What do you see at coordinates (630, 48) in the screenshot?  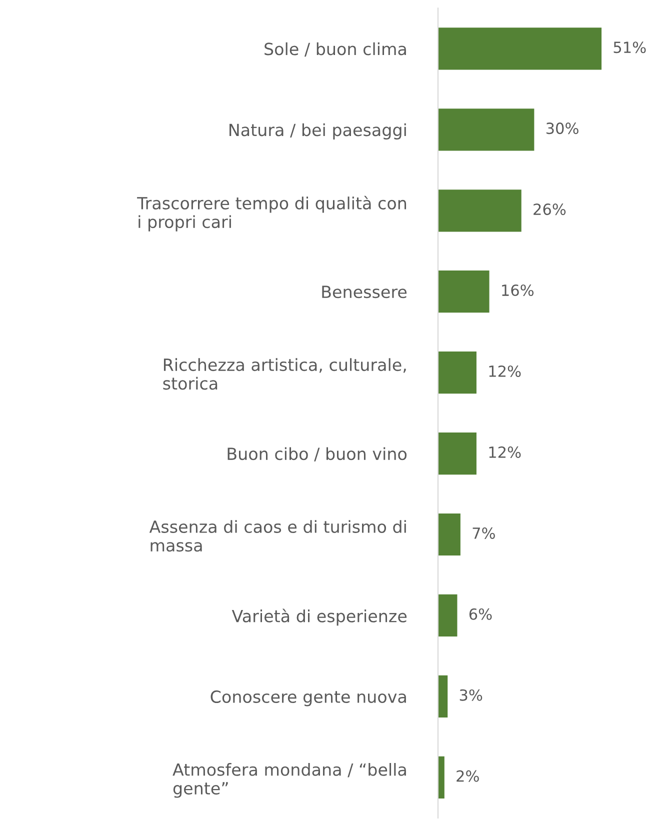 I see `data-label: 51%` at bounding box center [630, 48].